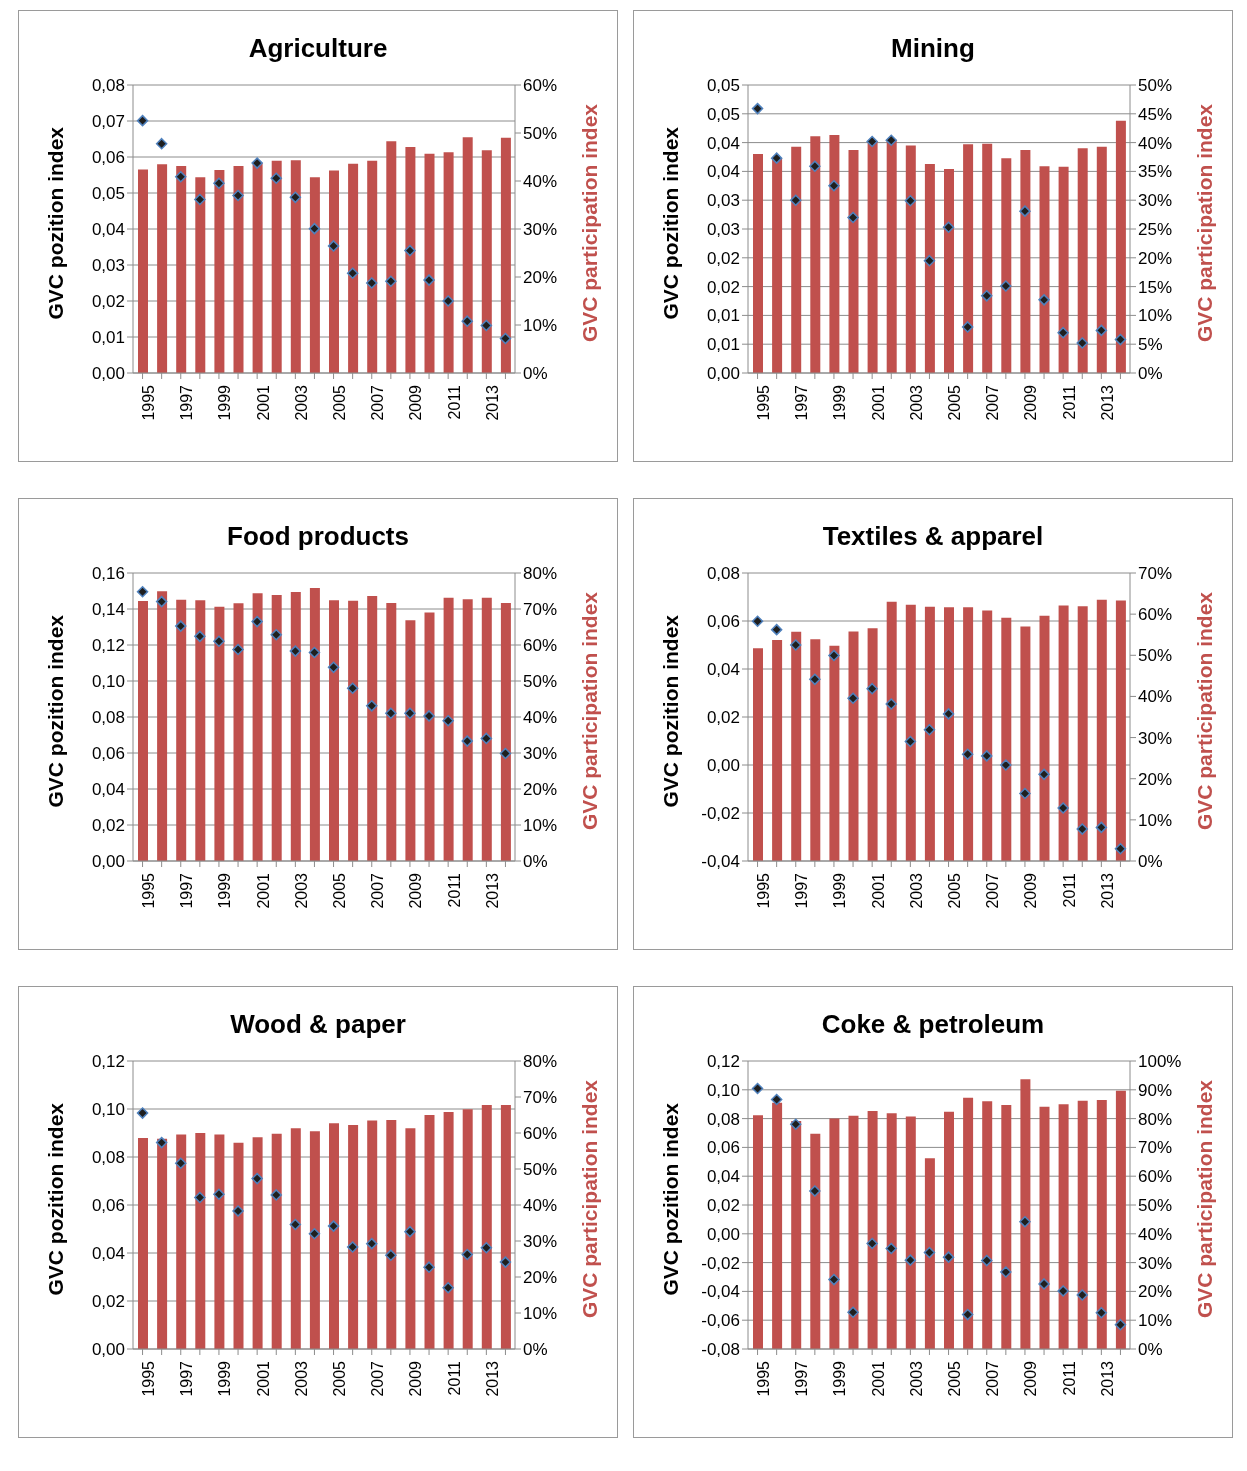 This screenshot has width=1247, height=1471. What do you see at coordinates (492, 890) in the screenshot?
I see `x-tick-label: 2013` at bounding box center [492, 890].